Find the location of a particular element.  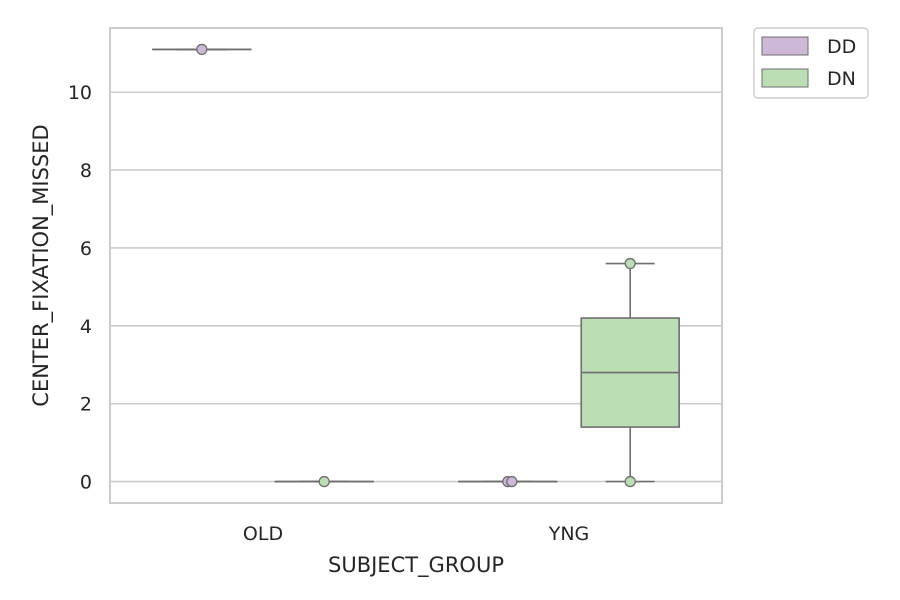

x-axis-title: SUBJECT_GROUP is located at coordinates (416, 565).